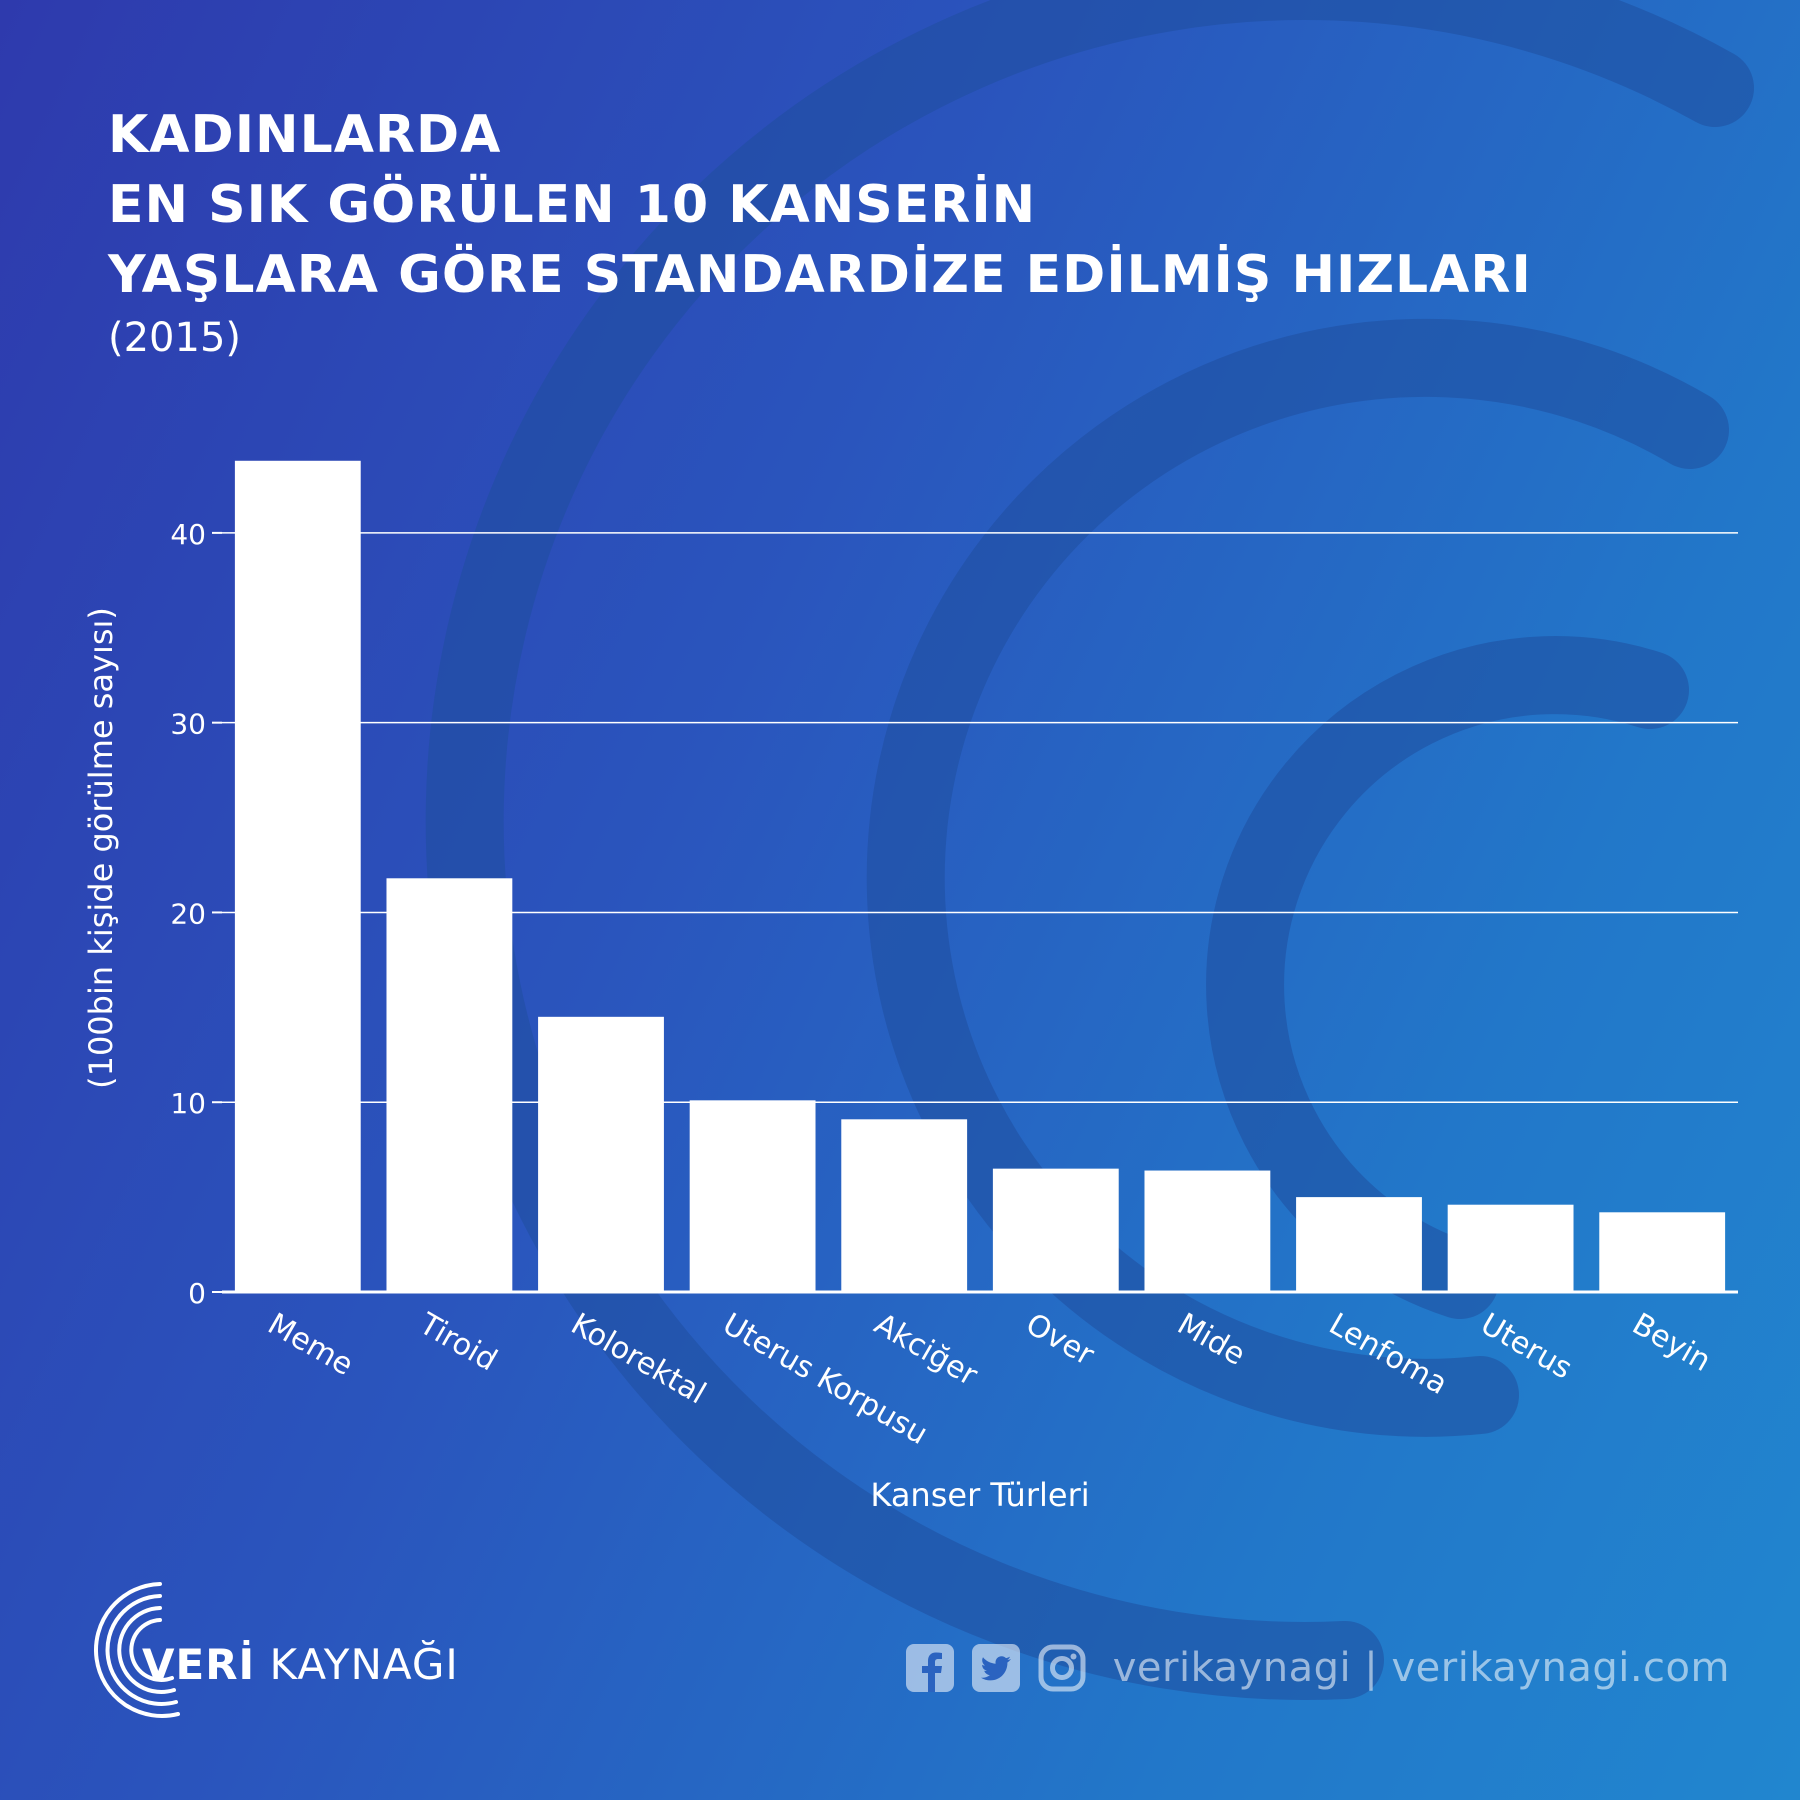 This screenshot has height=1800, width=1800. I want to click on x-tick-label: Lenfoma, so click(1388, 1354).